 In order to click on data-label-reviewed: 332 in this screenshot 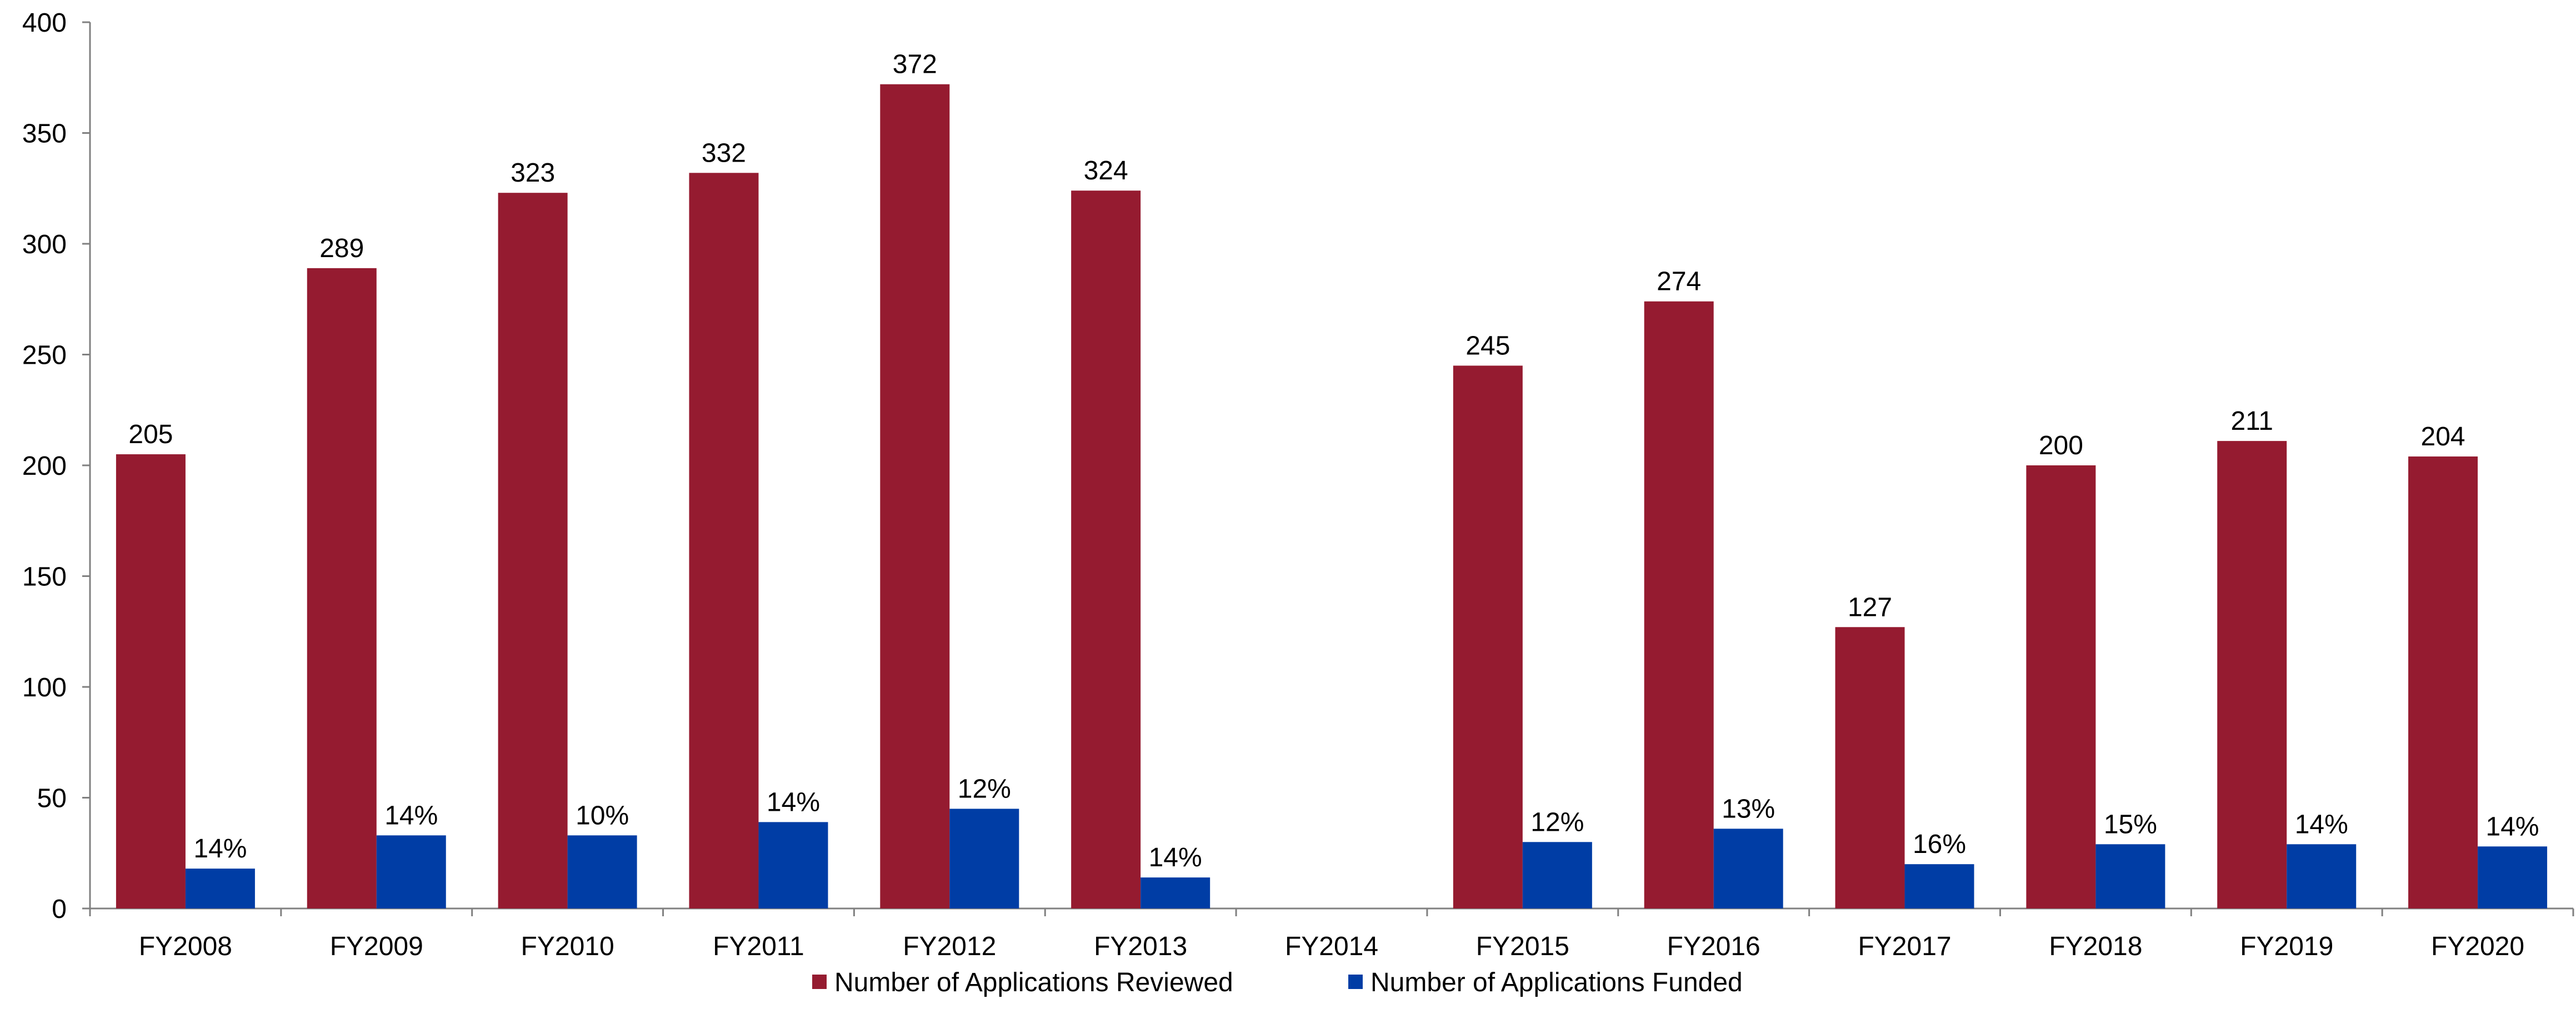, I will do `click(724, 153)`.